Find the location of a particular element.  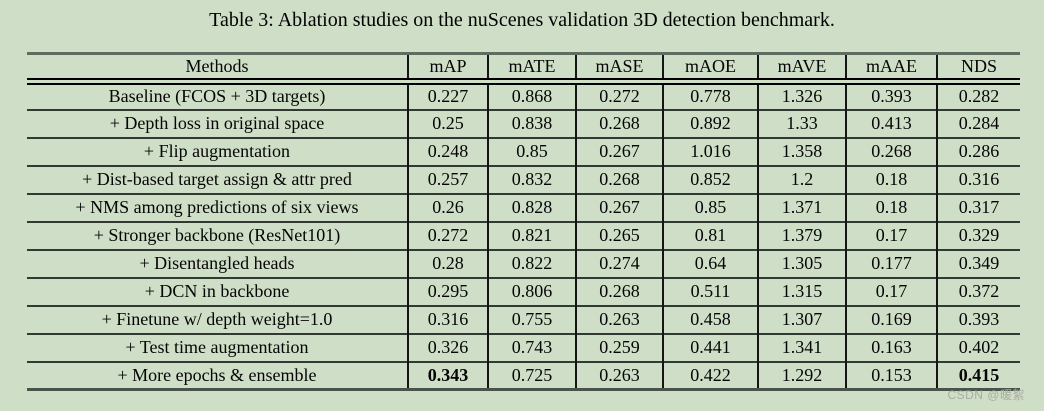

value-cell: 0.284 is located at coordinates (978, 123).